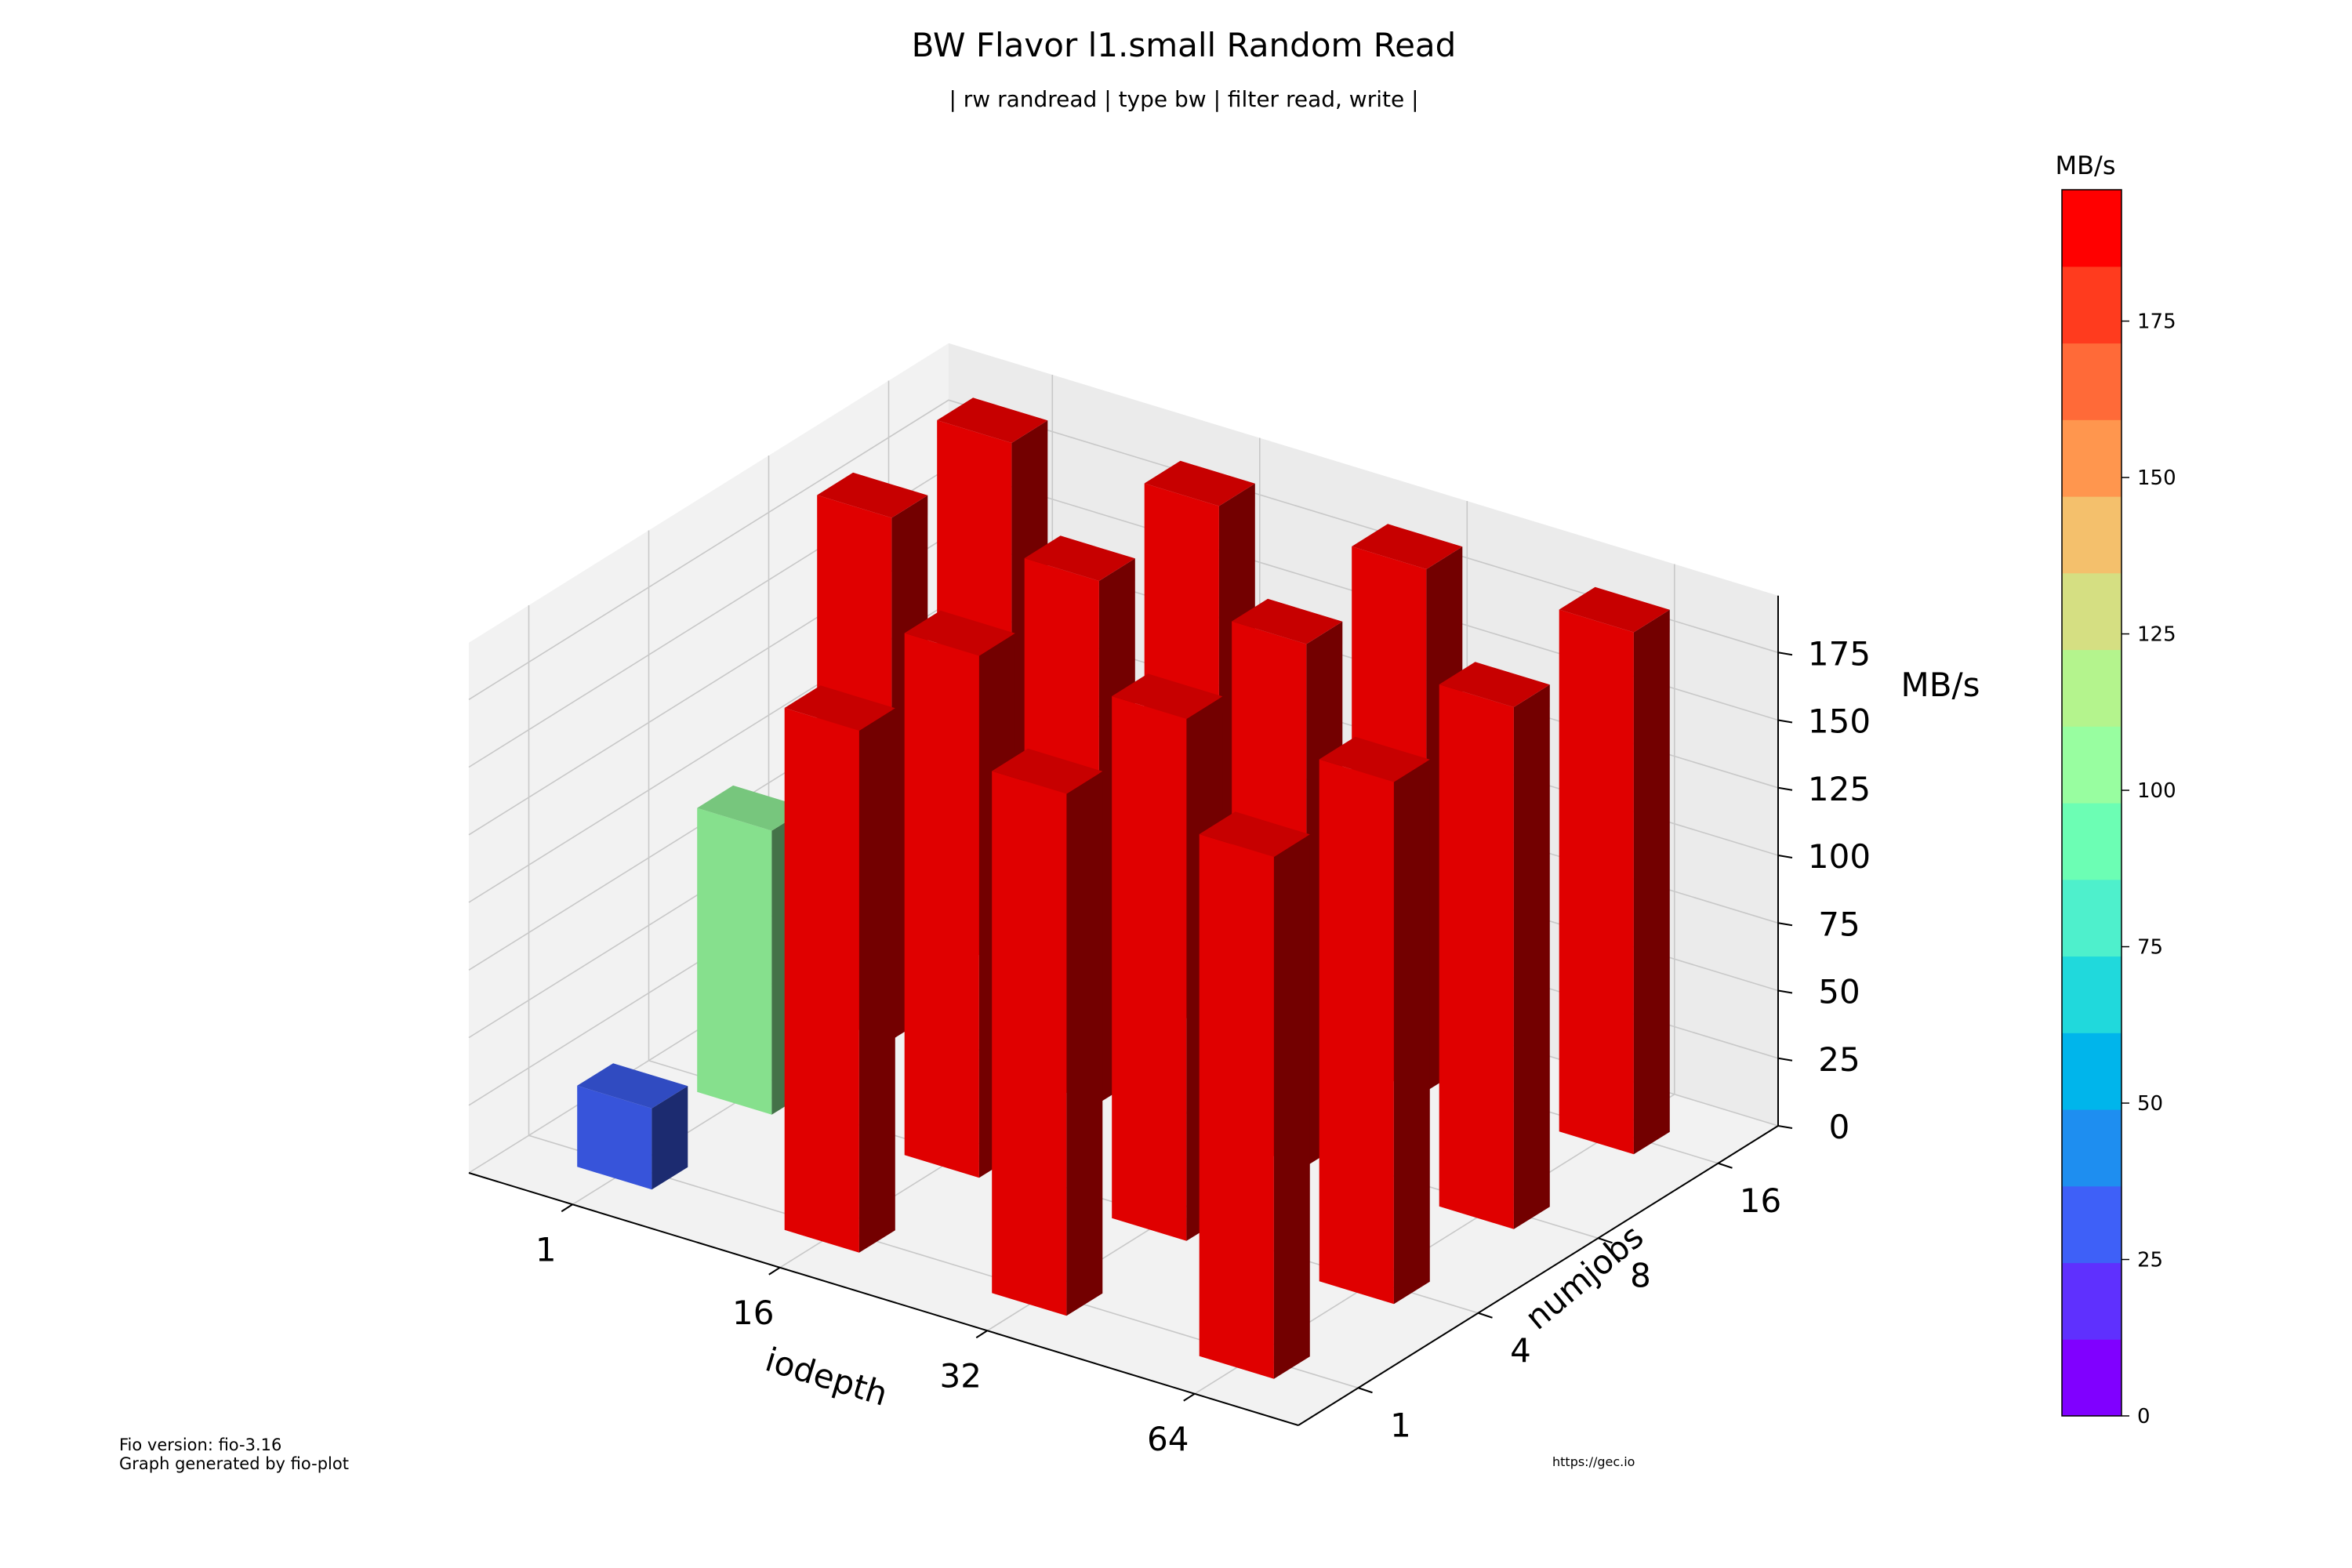  I want to click on colorbar-label: MB/s, so click(2085, 165).